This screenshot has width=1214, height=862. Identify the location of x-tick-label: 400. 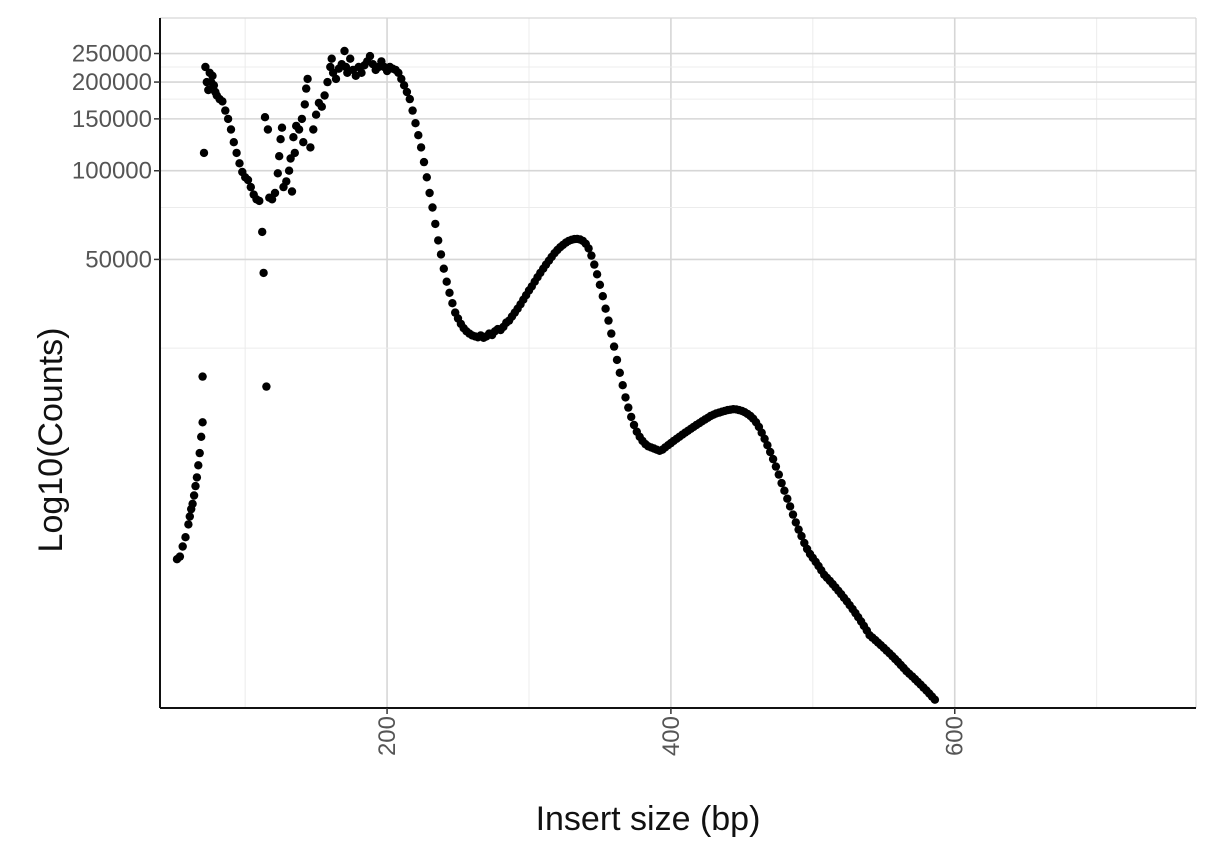
(671, 736).